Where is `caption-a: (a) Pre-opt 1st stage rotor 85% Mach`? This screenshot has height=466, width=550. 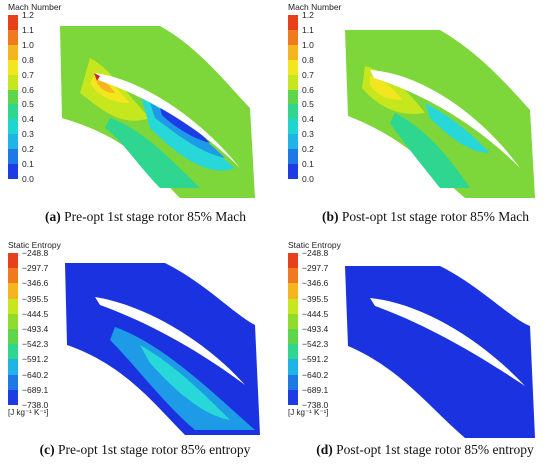 caption-a: (a) Pre-opt 1st stage rotor 85% Mach is located at coordinates (145, 216).